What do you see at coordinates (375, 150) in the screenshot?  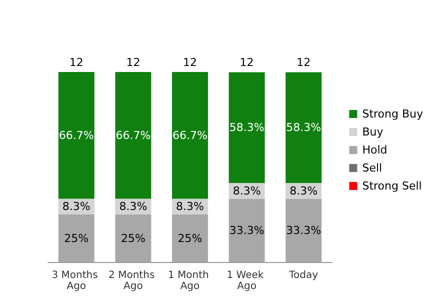 I see `legend-label: Hold` at bounding box center [375, 150].